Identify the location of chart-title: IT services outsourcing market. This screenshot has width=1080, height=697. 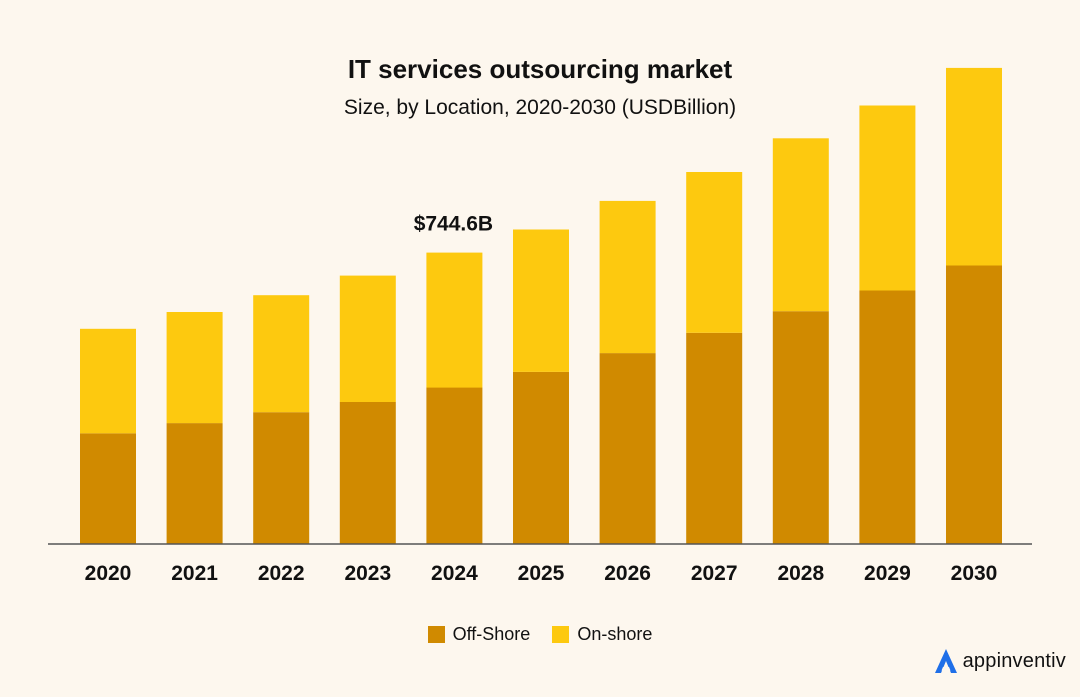
(540, 69).